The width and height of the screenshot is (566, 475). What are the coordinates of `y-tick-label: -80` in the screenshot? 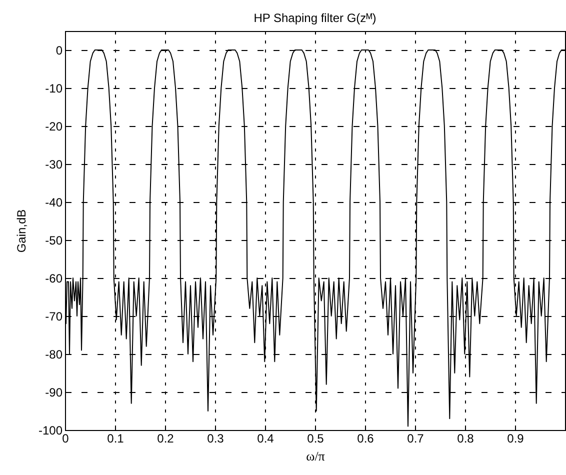 It's located at (54, 355).